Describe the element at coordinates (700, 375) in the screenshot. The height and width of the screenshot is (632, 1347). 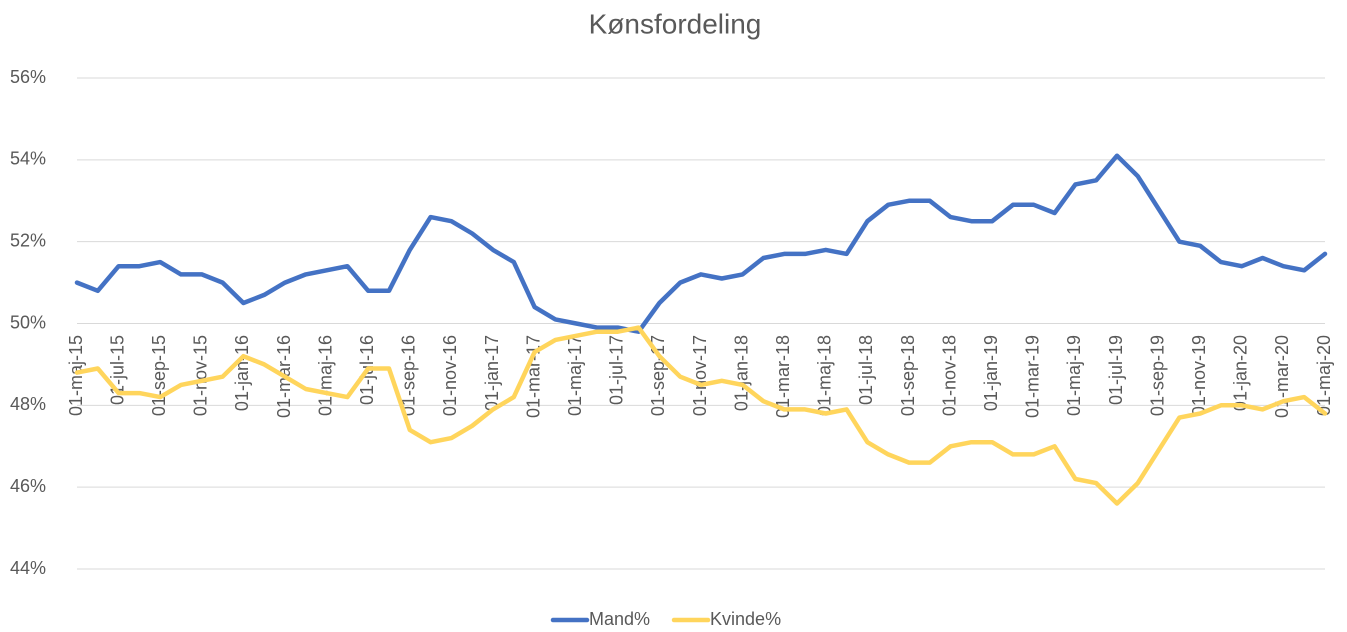
I see `x-tick-label: 01-nov-17` at that location.